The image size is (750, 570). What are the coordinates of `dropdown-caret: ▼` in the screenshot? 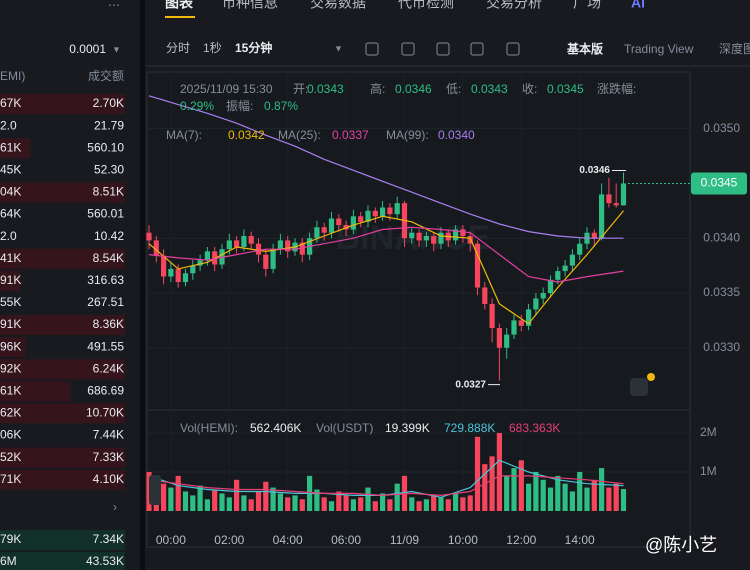 It's located at (338, 48).